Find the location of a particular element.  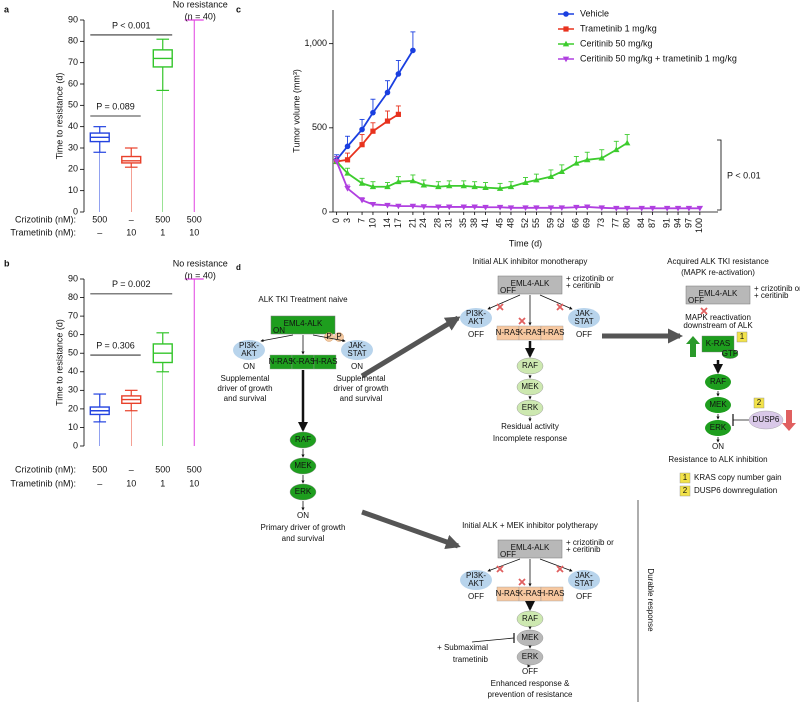

row-label: Crizotinib (nM): is located at coordinates (45, 219).